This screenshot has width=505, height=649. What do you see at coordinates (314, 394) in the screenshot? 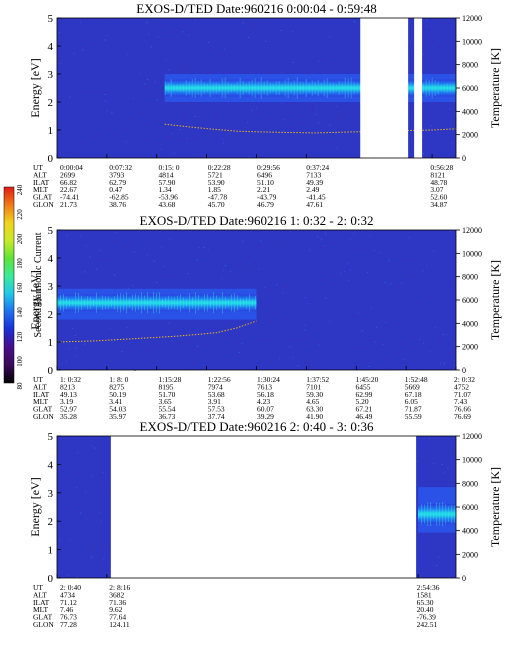
I see `orbit-cell: 59.30` at bounding box center [314, 394].